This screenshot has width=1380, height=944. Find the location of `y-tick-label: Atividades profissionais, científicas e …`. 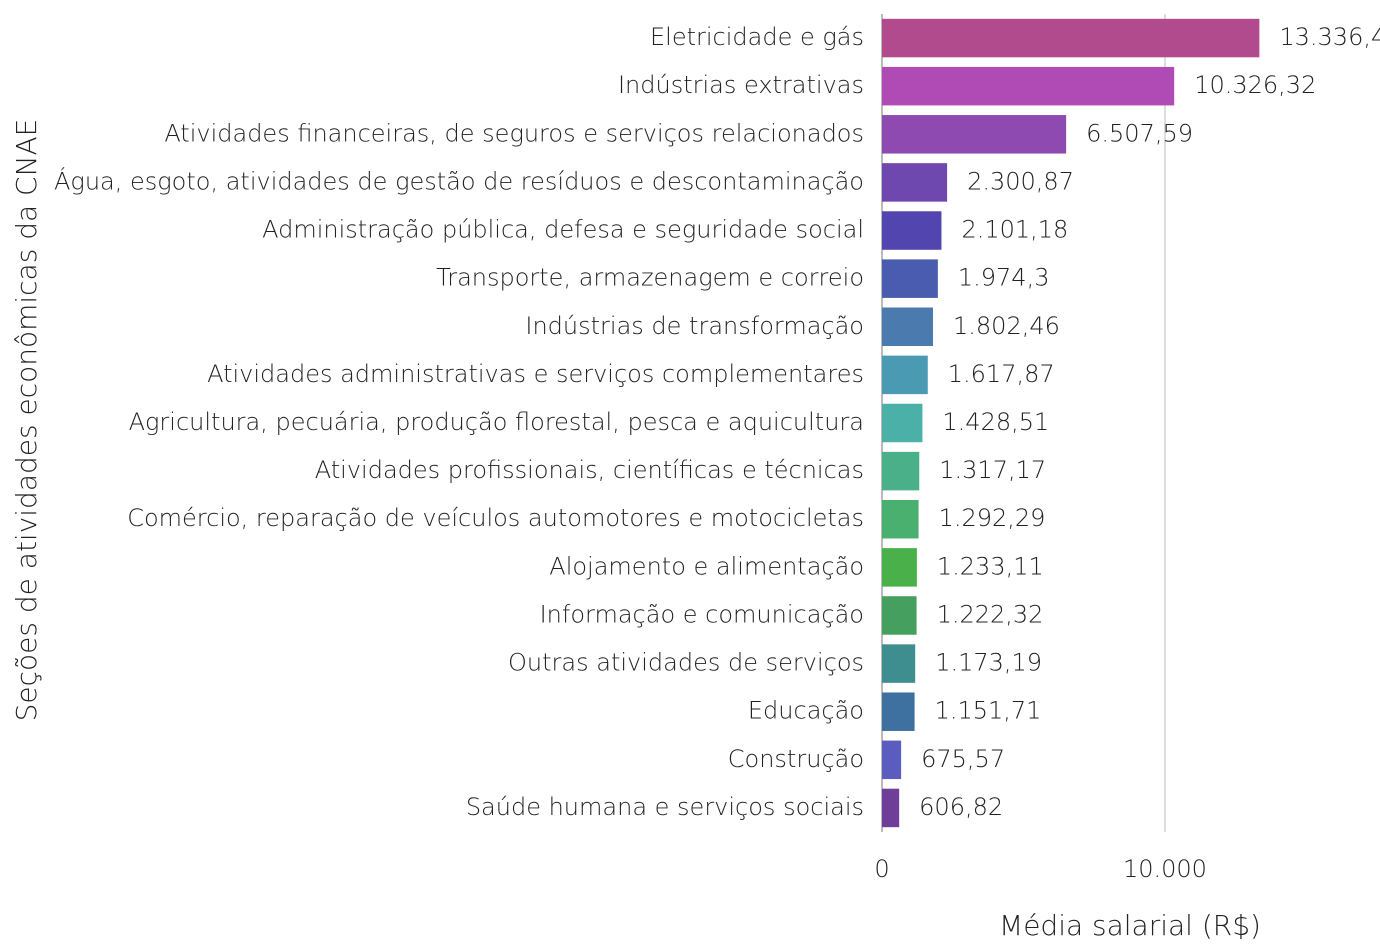

y-tick-label: Atividades profissionais, científicas e … is located at coordinates (589, 470).